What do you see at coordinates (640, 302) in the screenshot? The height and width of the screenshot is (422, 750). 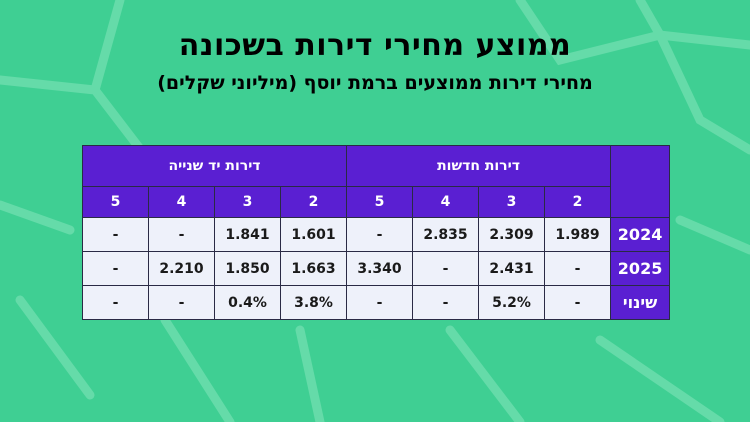 I see `row-label: שינוי` at bounding box center [640, 302].